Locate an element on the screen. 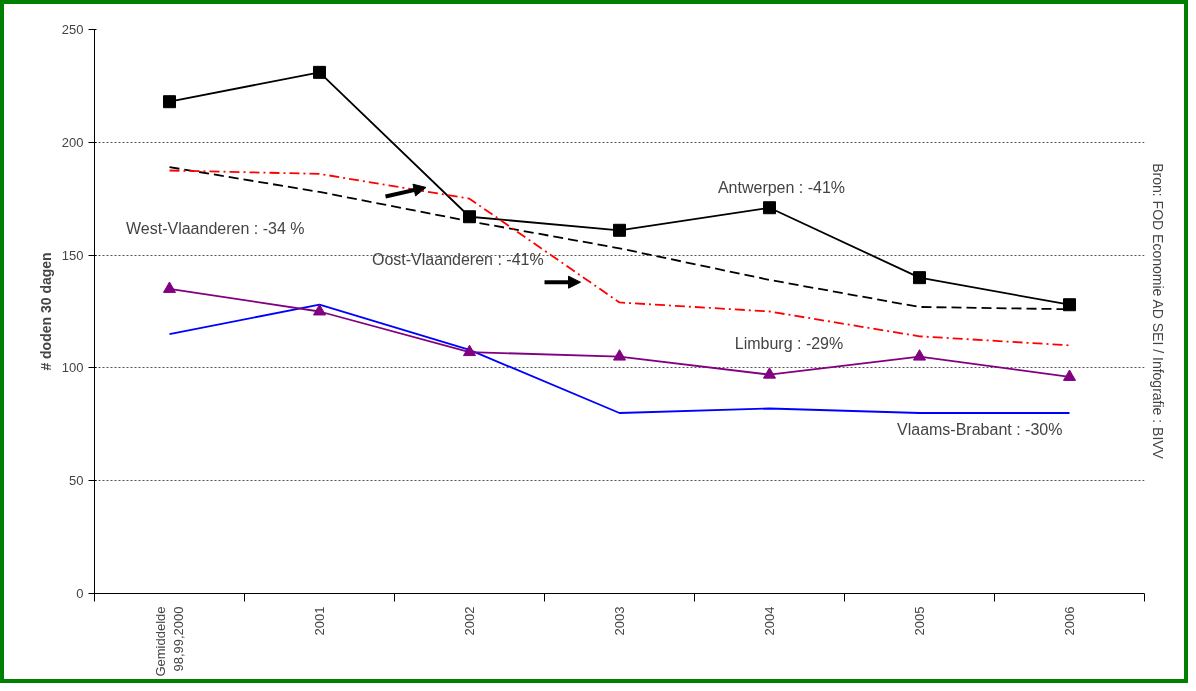 The image size is (1196, 691). series-label: Limburg : -29% is located at coordinates (789, 343).